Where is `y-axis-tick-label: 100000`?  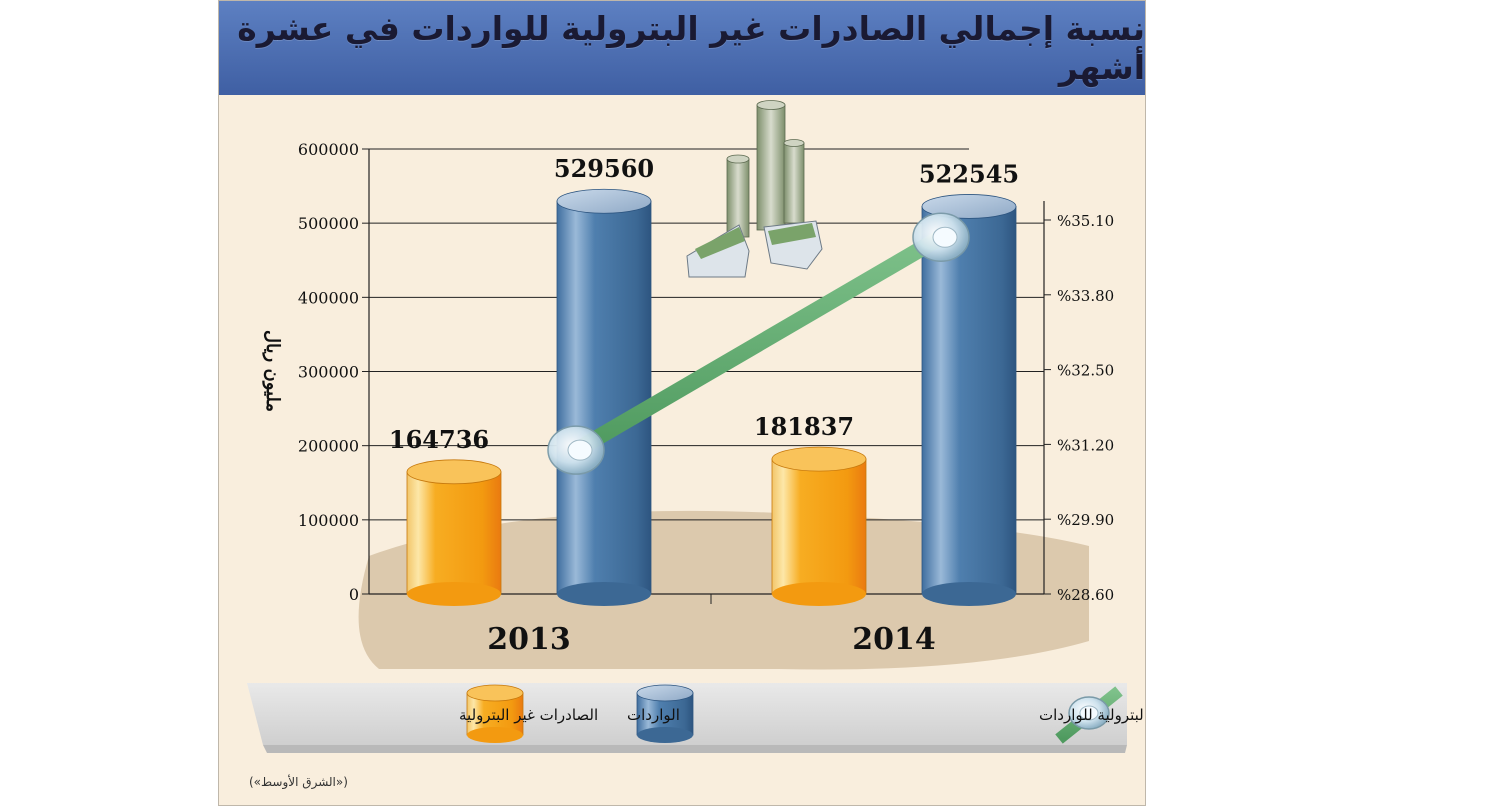 y-axis-tick-label: 100000 is located at coordinates (328, 520).